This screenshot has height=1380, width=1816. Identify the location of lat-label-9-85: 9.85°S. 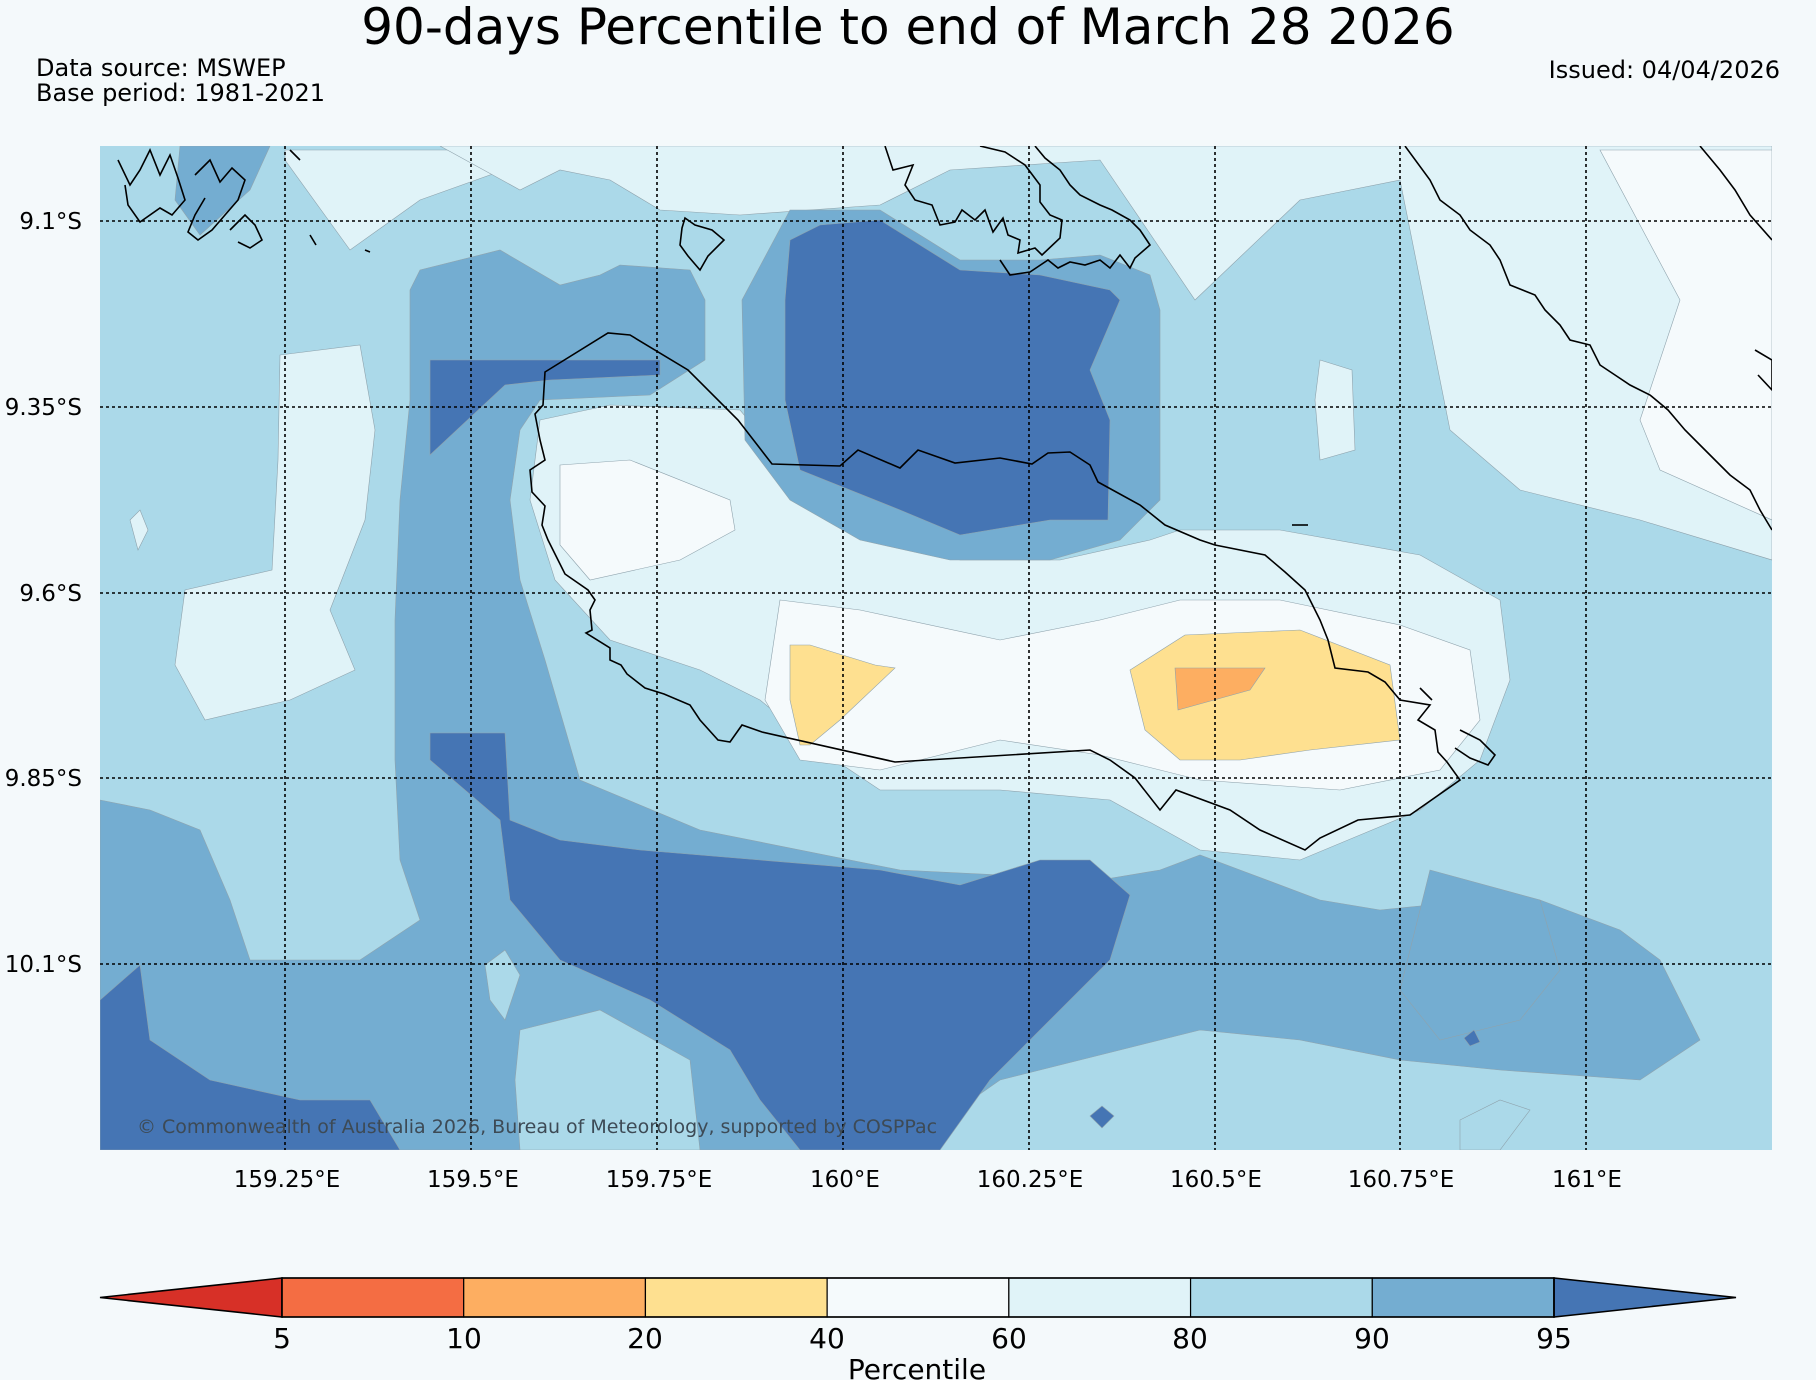
(43, 779).